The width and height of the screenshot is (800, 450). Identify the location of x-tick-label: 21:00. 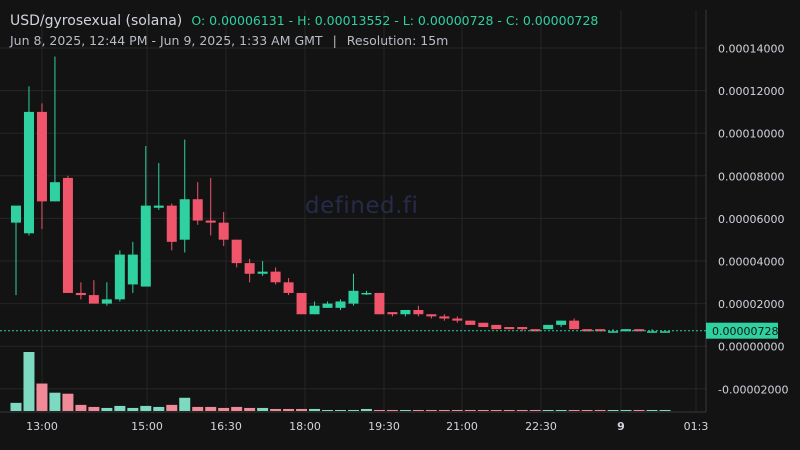
(462, 426).